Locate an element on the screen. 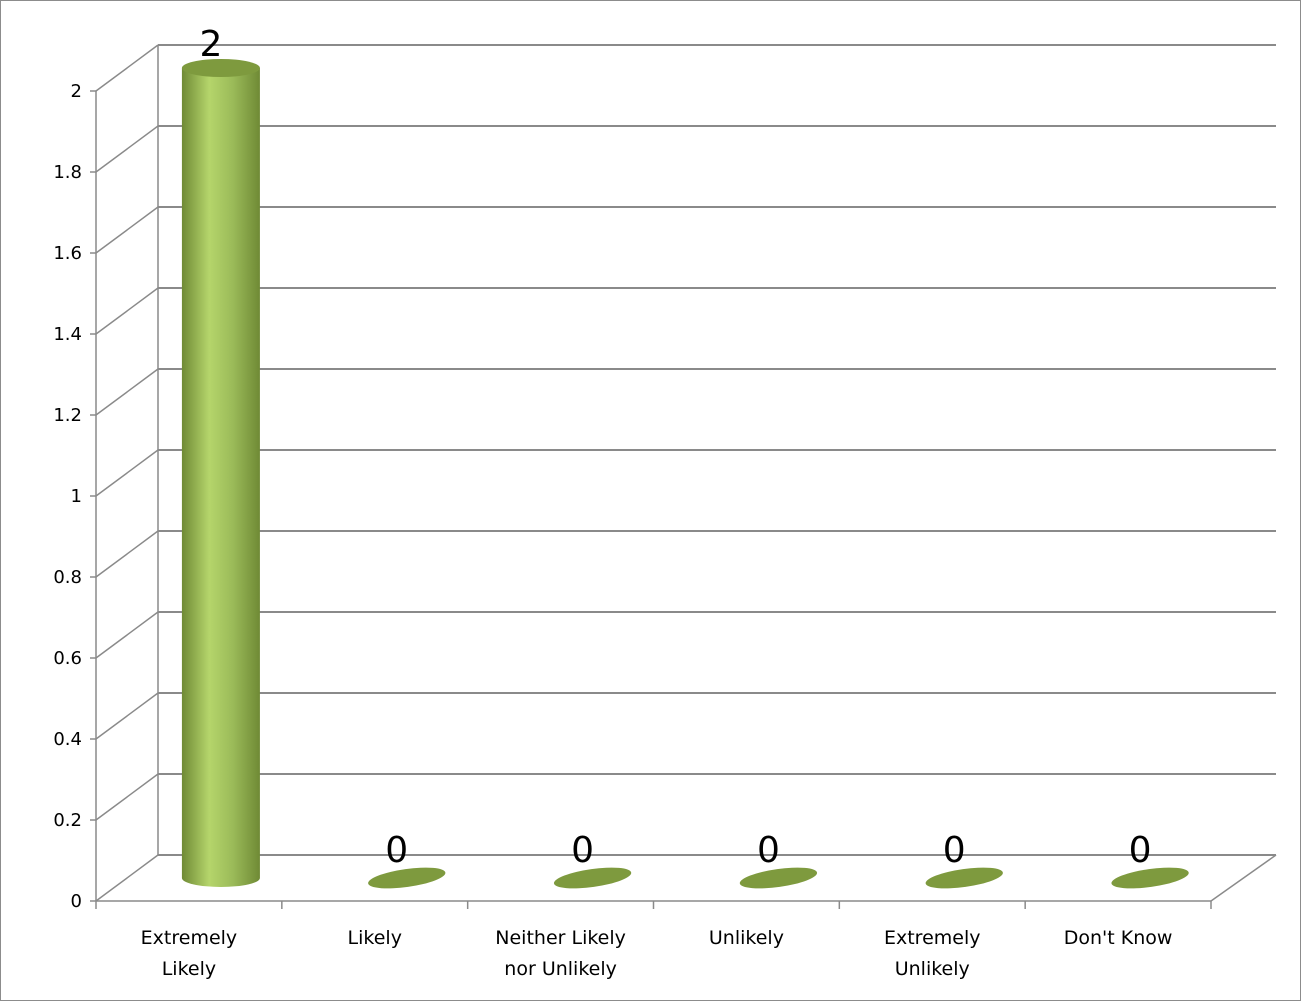 Image resolution: width=1301 pixels, height=1005 pixels. category-label-line: nor Unlikely is located at coordinates (560, 969).